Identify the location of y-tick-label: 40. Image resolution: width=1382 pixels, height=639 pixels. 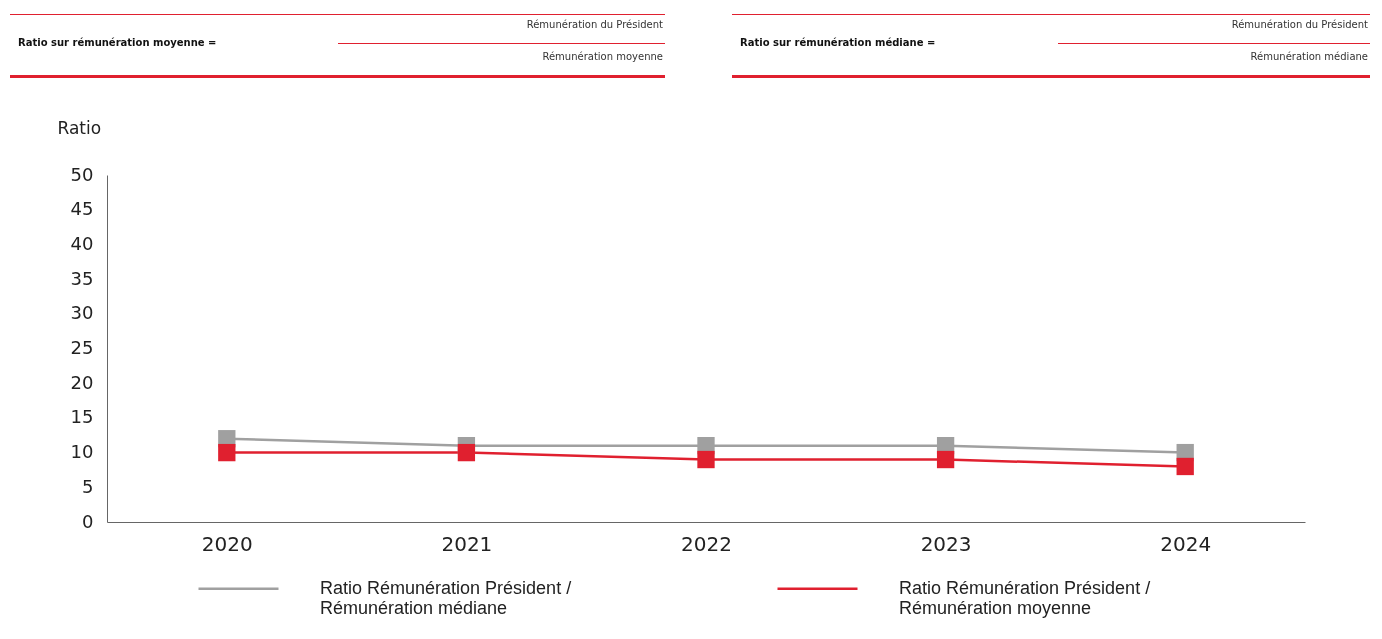
(82, 243).